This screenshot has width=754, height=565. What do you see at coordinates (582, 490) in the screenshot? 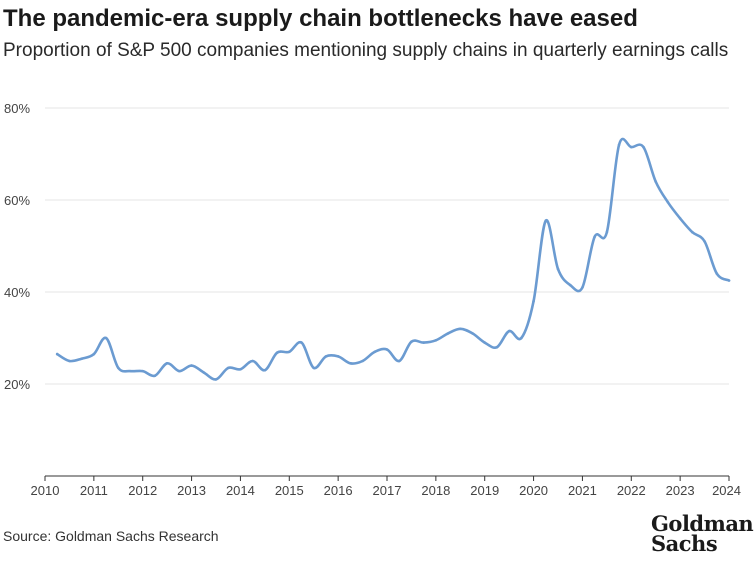
I see `x-tick-label: 2021` at bounding box center [582, 490].